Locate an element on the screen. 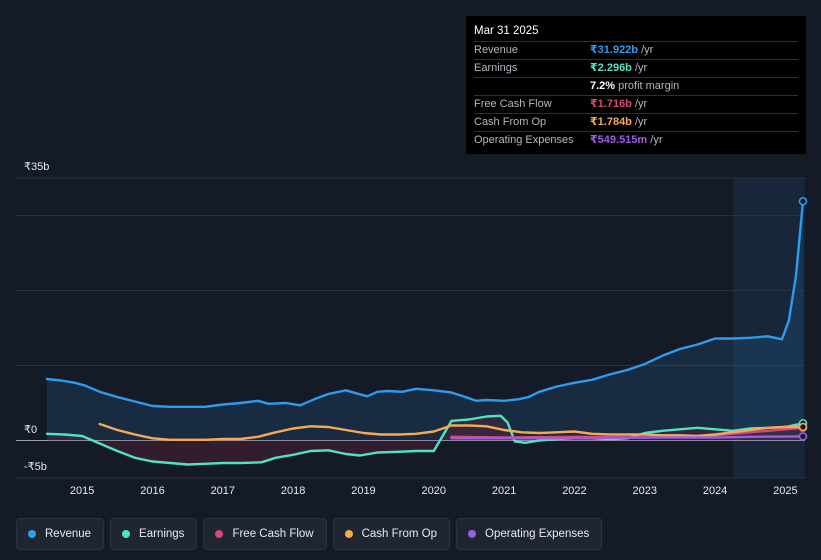 The height and width of the screenshot is (560, 821). legend-label: Earnings is located at coordinates (162, 534).